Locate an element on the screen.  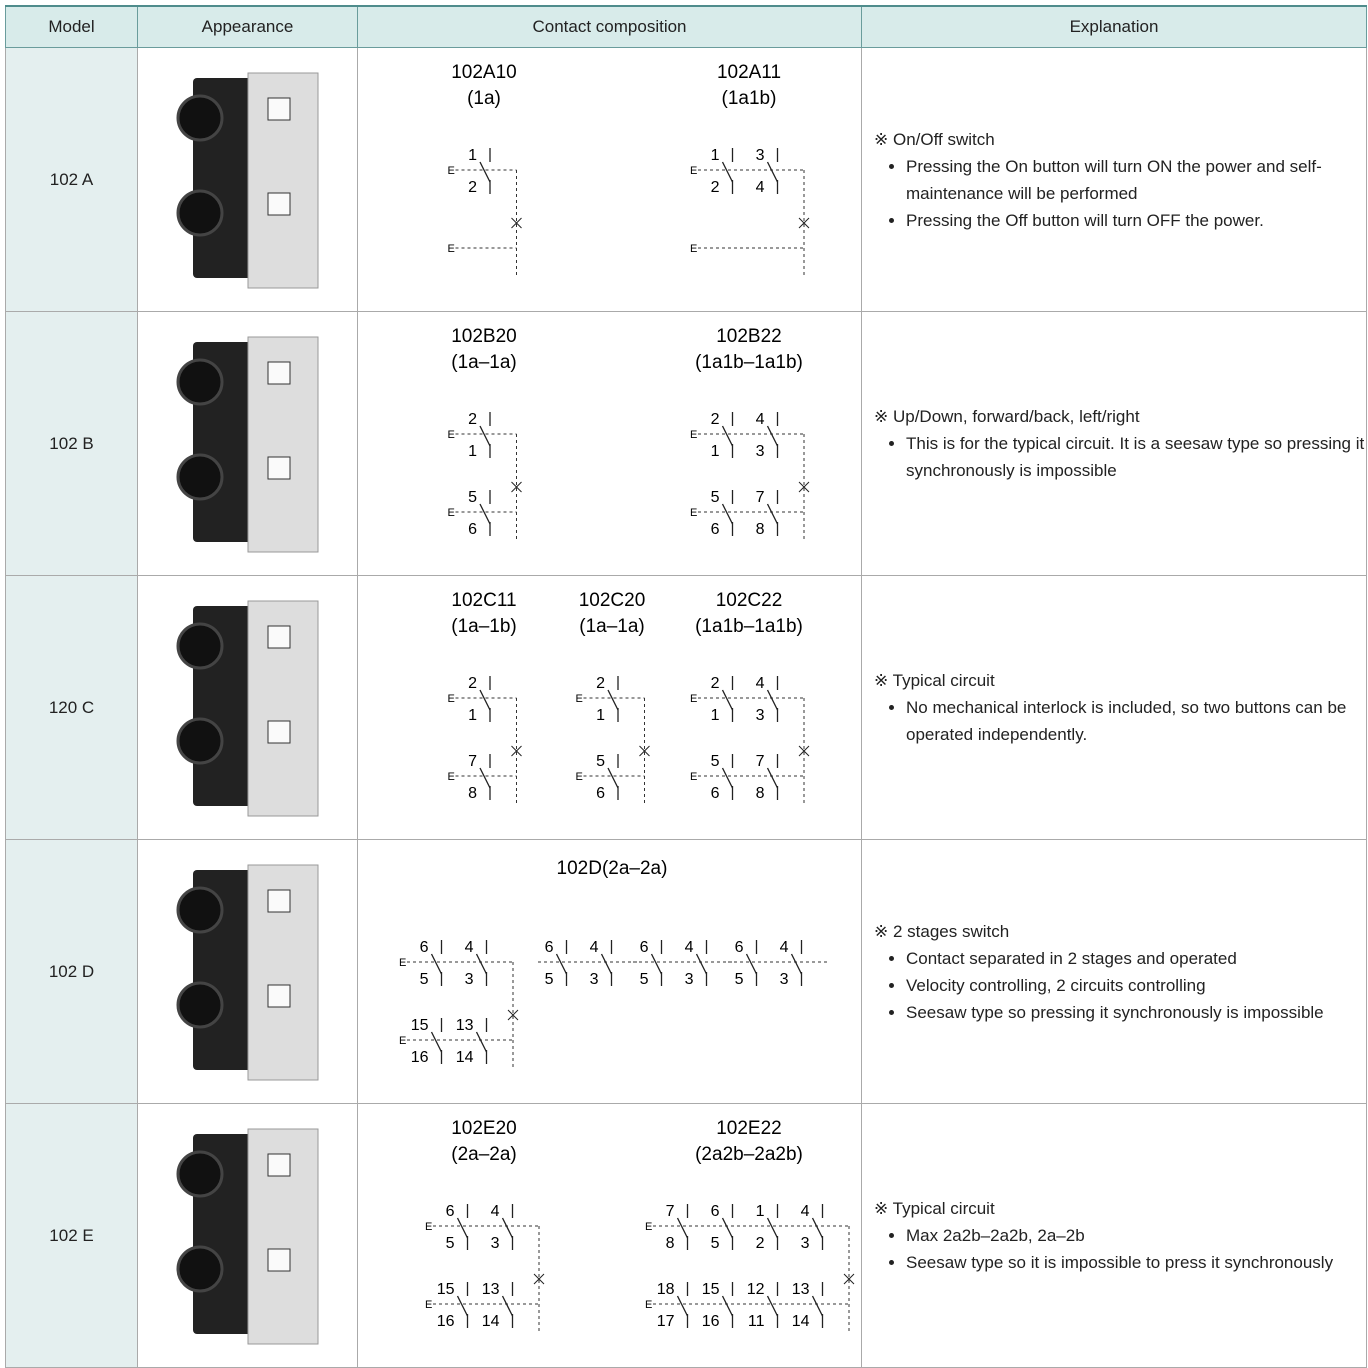
model-cell: 120 C is located at coordinates (71, 707).